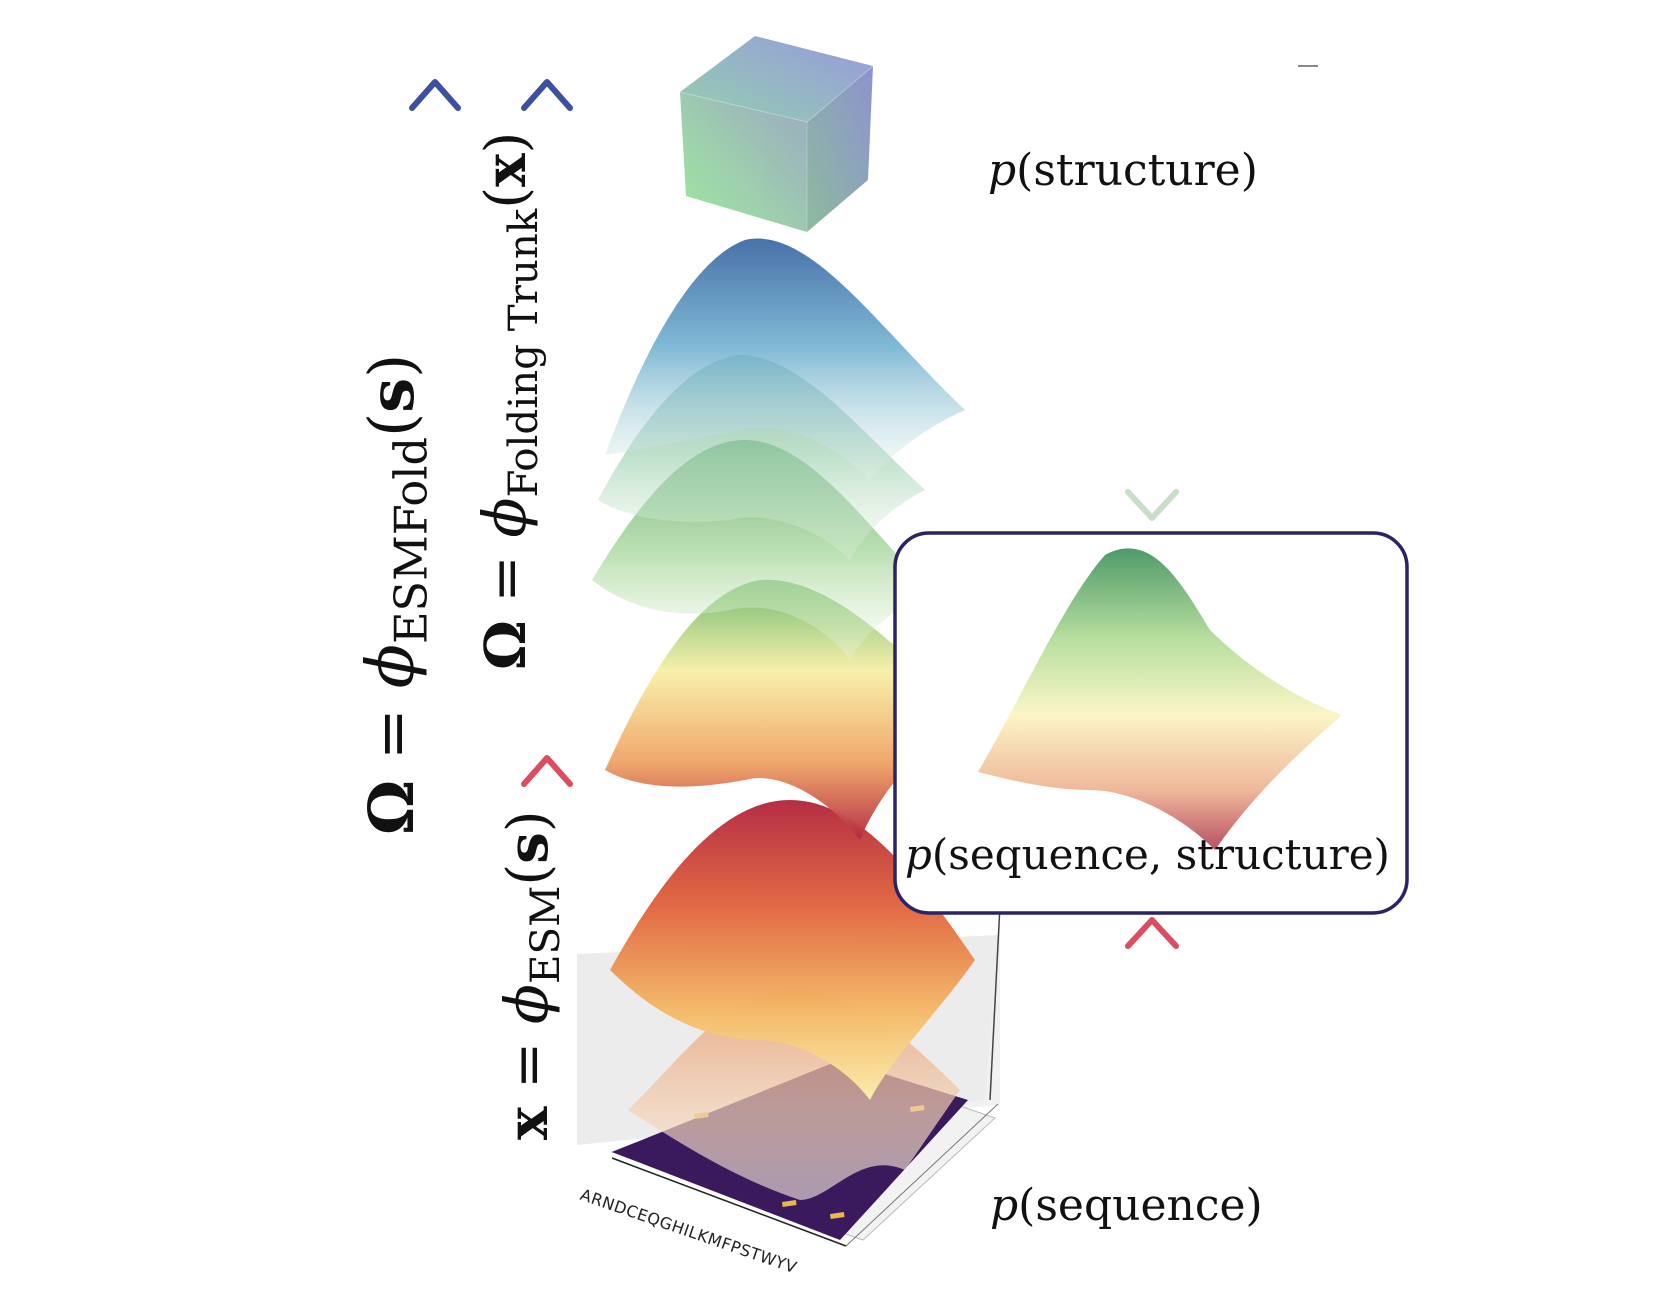 The width and height of the screenshot is (1670, 1310). What do you see at coordinates (786, 709) in the screenshot?
I see `surface-mixed` at bounding box center [786, 709].